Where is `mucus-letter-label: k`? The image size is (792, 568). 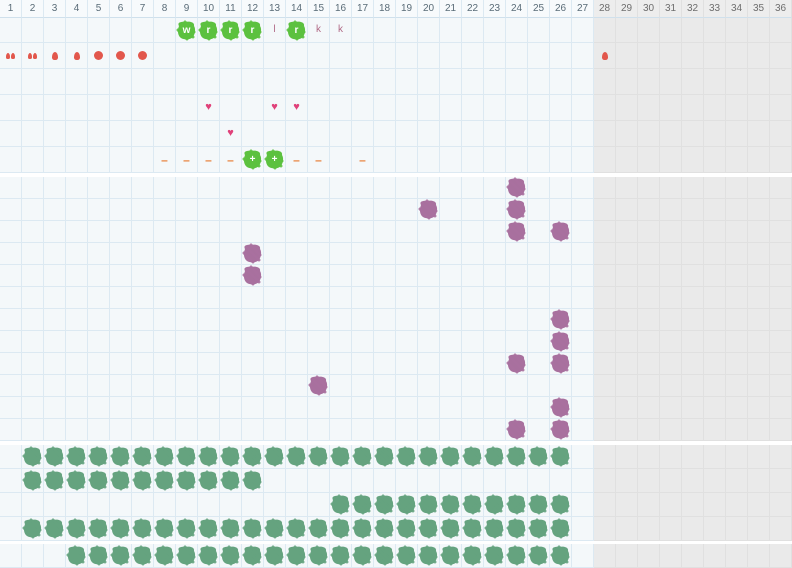 mucus-letter-label: k is located at coordinates (340, 29).